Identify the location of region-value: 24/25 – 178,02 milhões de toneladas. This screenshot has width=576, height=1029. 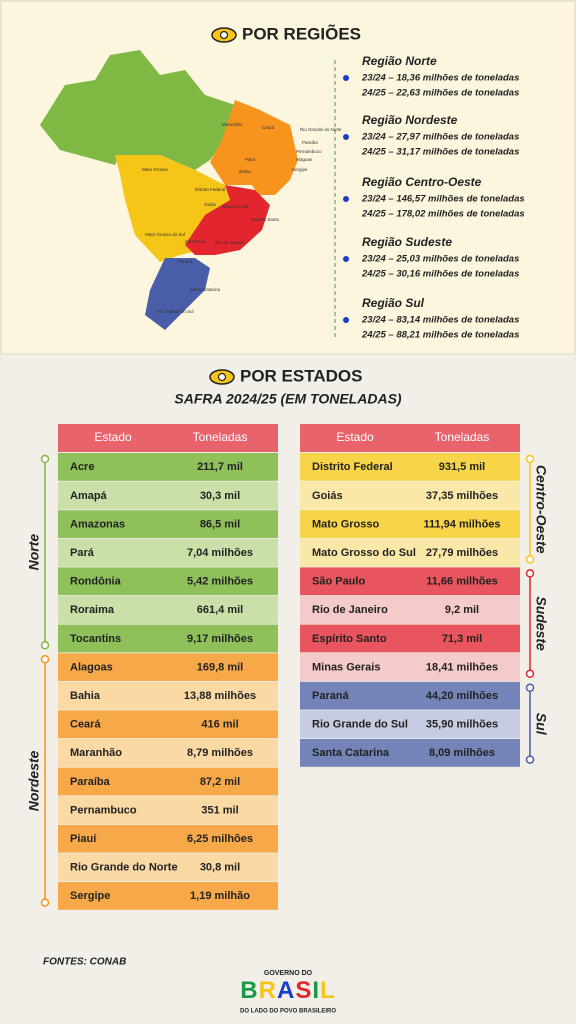
(443, 214).